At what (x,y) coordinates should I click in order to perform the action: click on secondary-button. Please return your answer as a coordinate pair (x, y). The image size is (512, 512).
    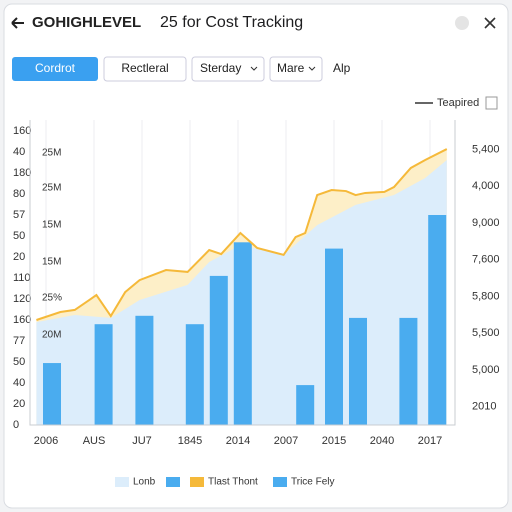
    Looking at the image, I should click on (145, 69).